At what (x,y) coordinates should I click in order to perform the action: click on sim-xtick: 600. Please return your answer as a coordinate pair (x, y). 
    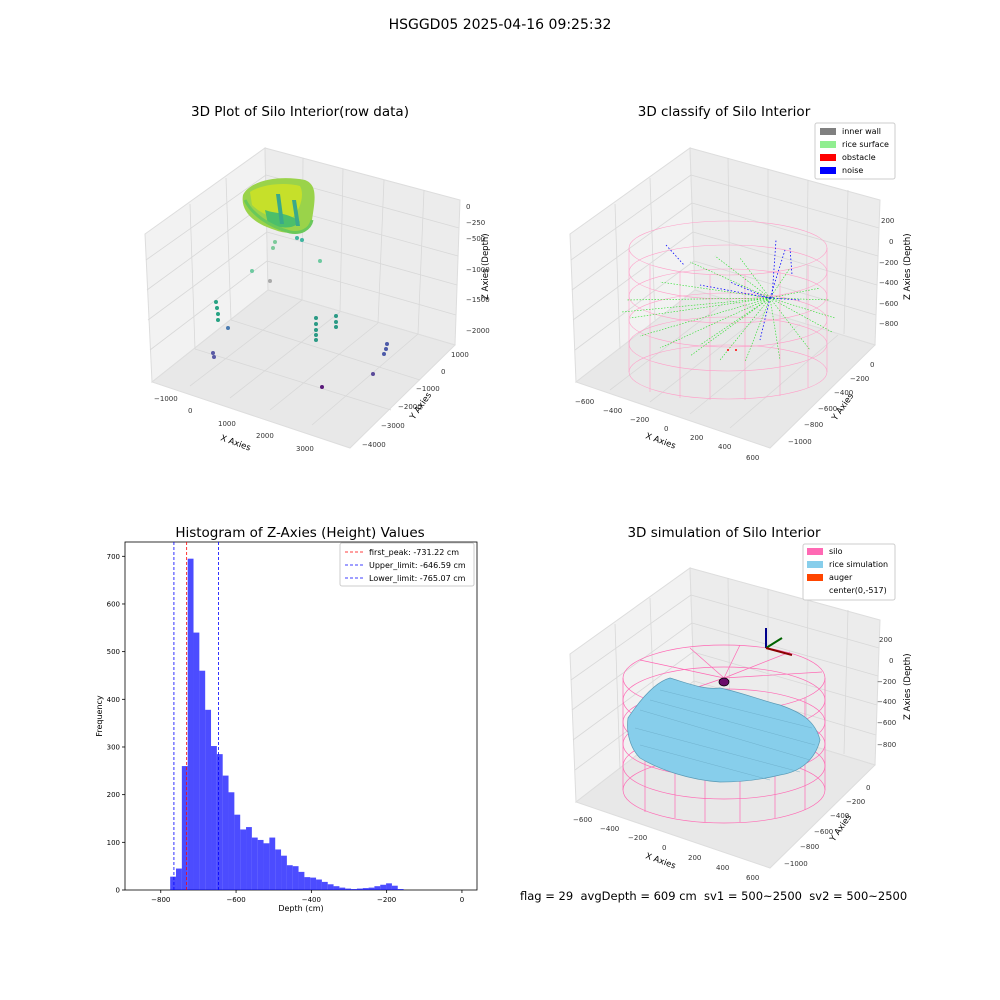
    Looking at the image, I should click on (752, 878).